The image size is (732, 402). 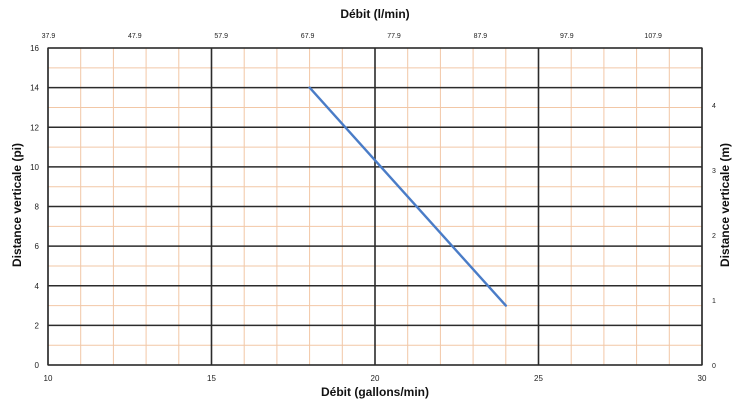 I want to click on y-tick-label: 8, so click(x=37, y=207).